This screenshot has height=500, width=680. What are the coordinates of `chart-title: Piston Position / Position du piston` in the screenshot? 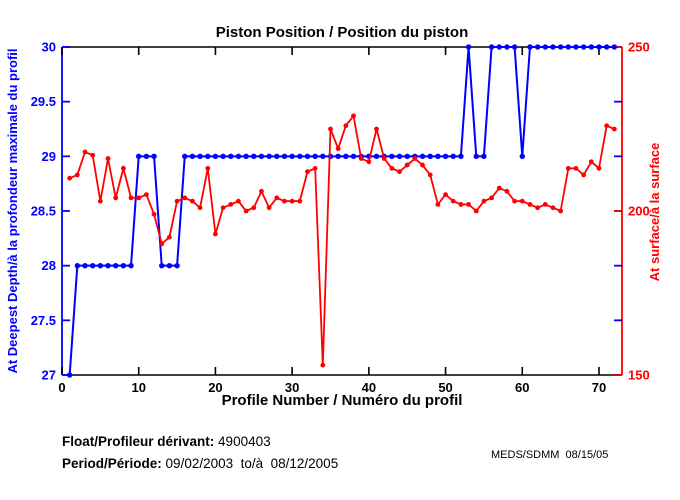 It's located at (342, 32).